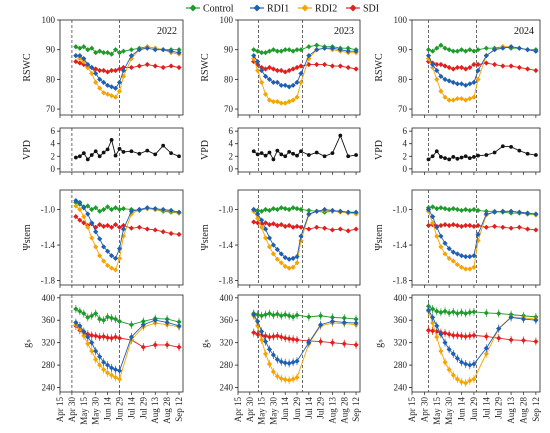  I want to click on panel-psi-2023: -1.0 -1.4 -1.8 Ψstem, so click(280, 238).